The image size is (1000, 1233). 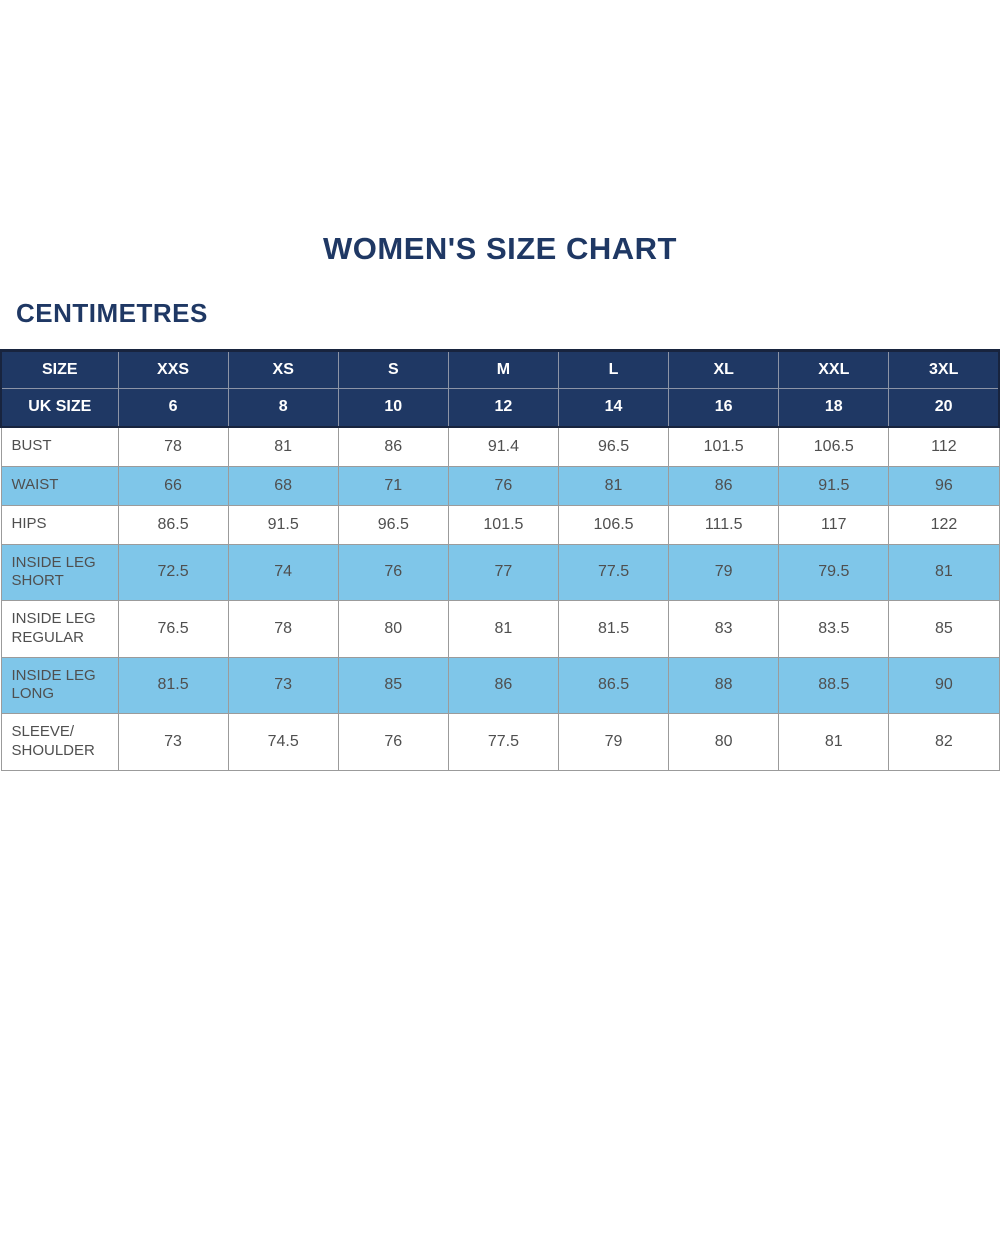 I want to click on measurement-row: INSIDE LEG LONG 81.5 73 85 86 86.5 88 88.5 90, so click(x=500, y=685).